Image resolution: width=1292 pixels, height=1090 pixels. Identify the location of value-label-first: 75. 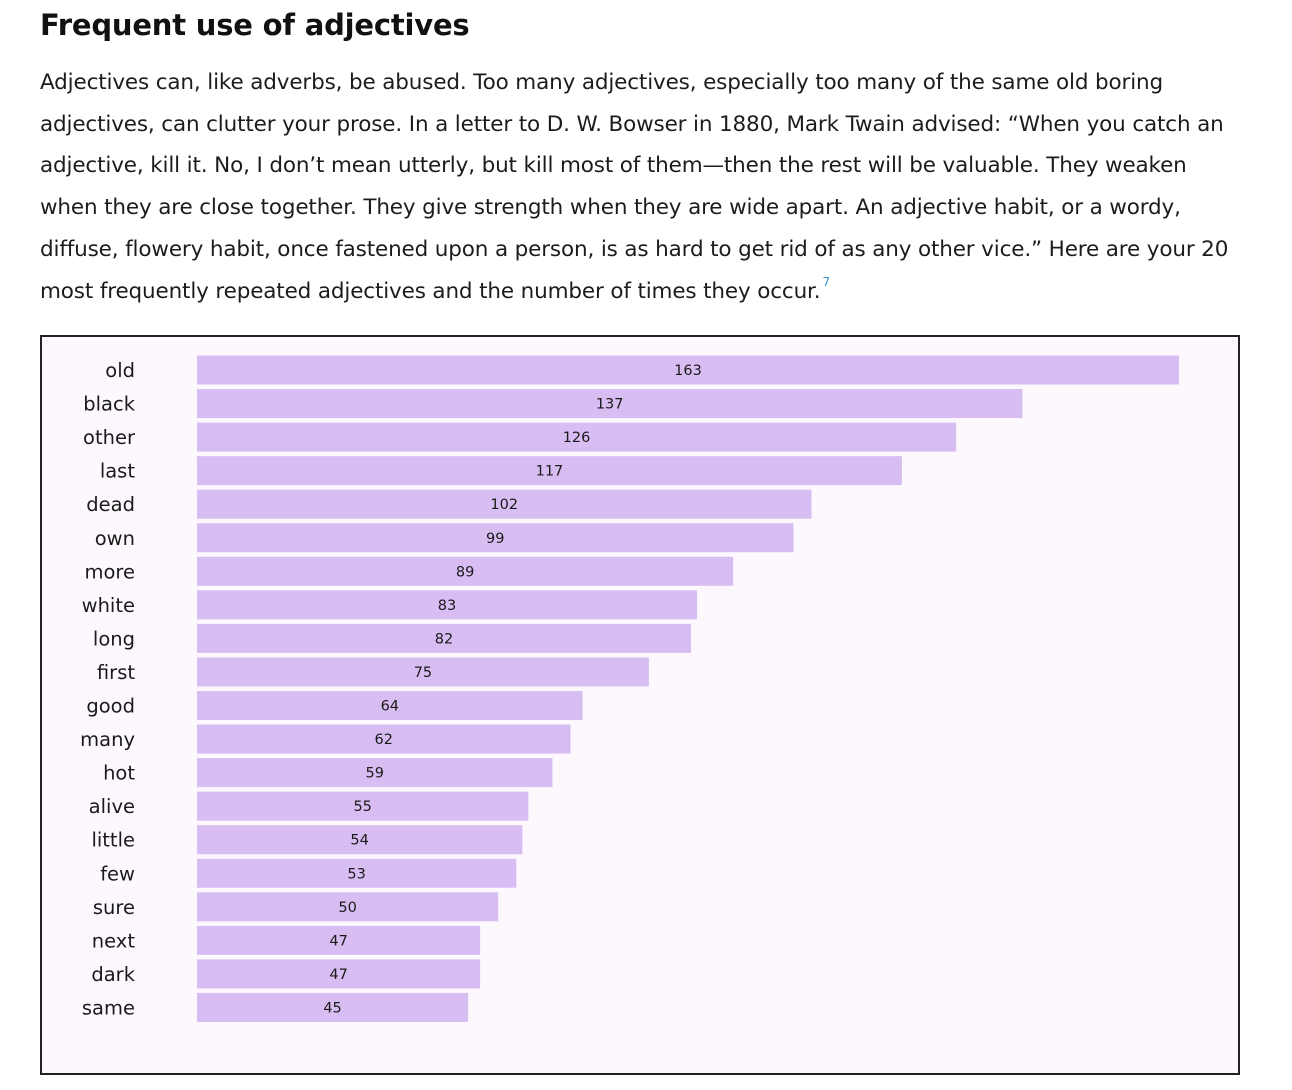
(423, 673).